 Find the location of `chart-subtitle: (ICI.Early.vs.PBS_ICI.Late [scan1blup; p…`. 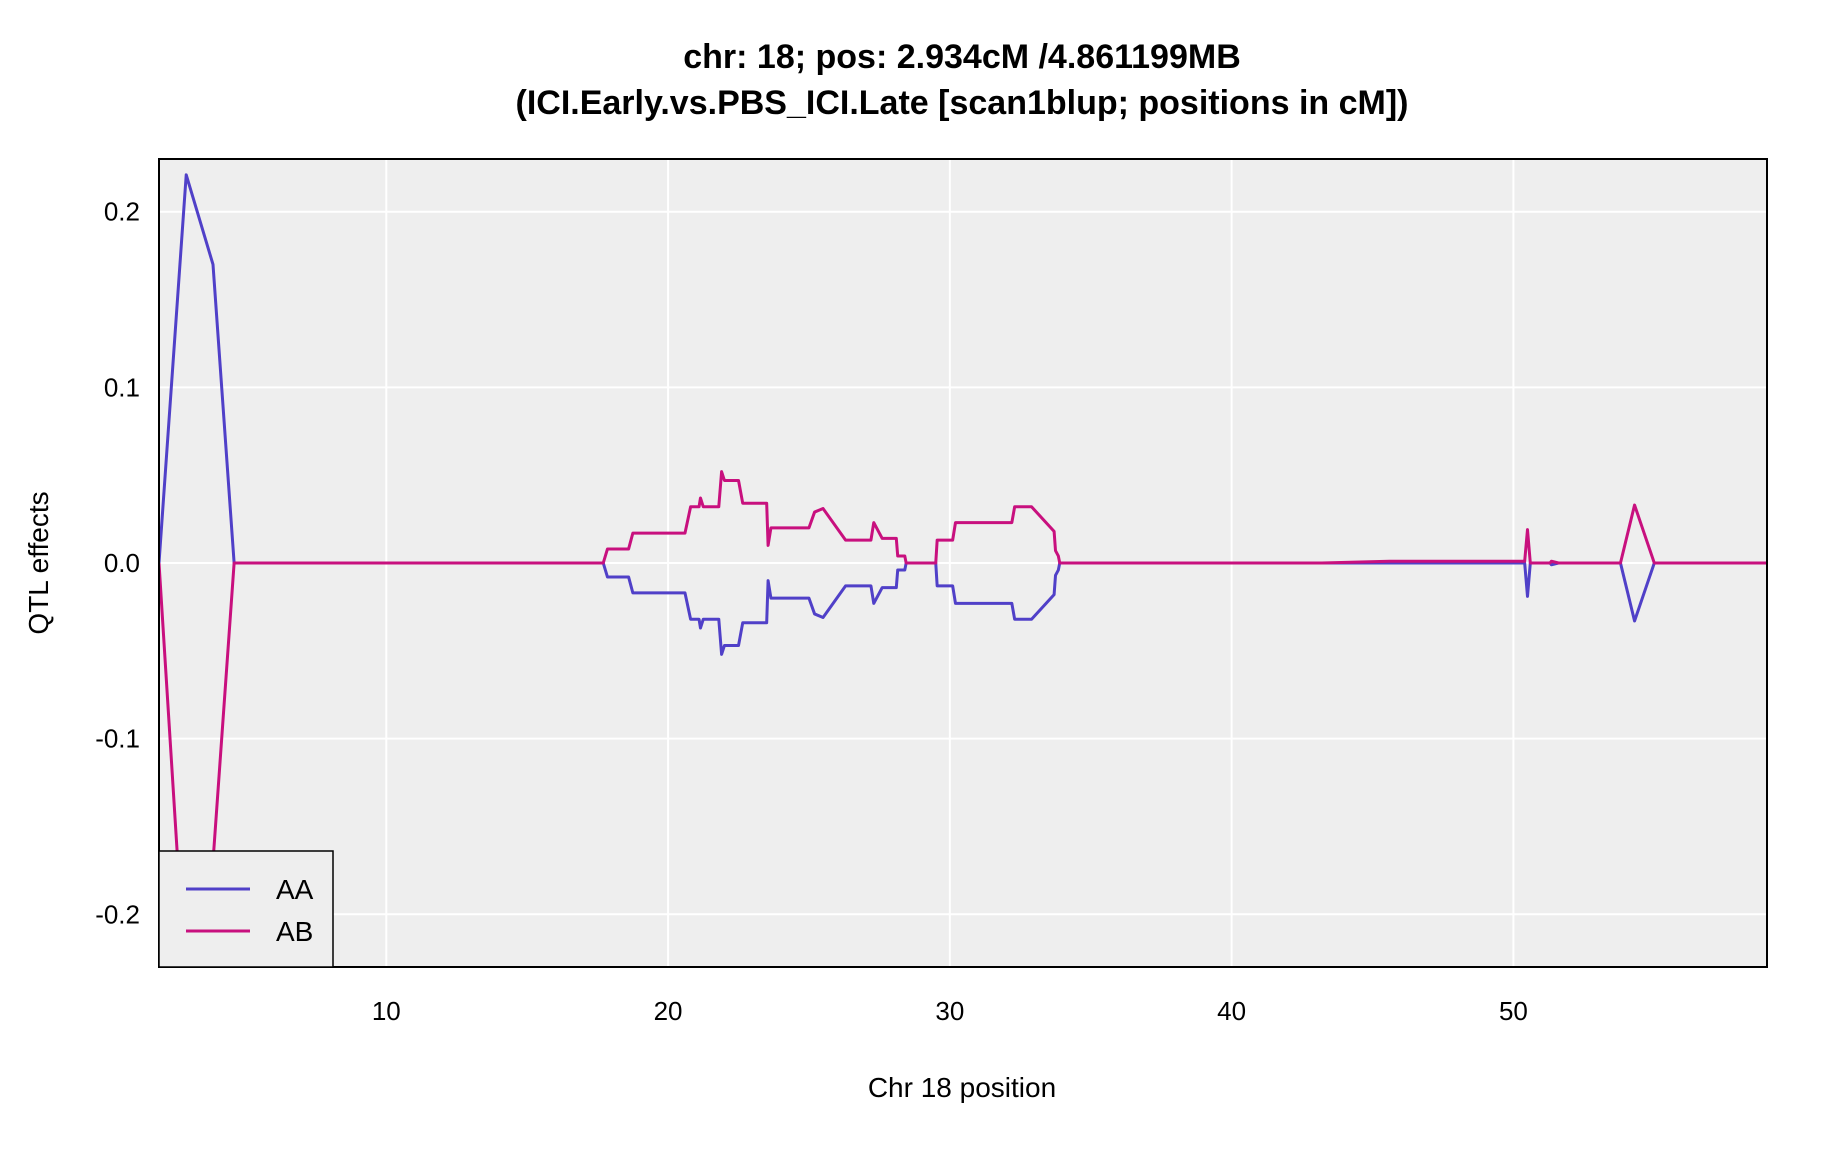

chart-subtitle: (ICI.Early.vs.PBS_ICI.Late [scan1blup; p… is located at coordinates (962, 103).